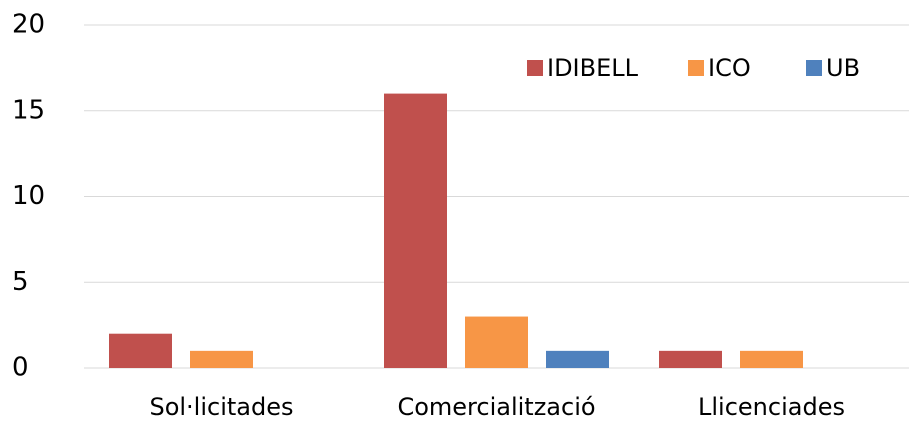 This screenshot has width=909, height=423. Describe the element at coordinates (843, 68) in the screenshot. I see `legend-label: UB` at that location.